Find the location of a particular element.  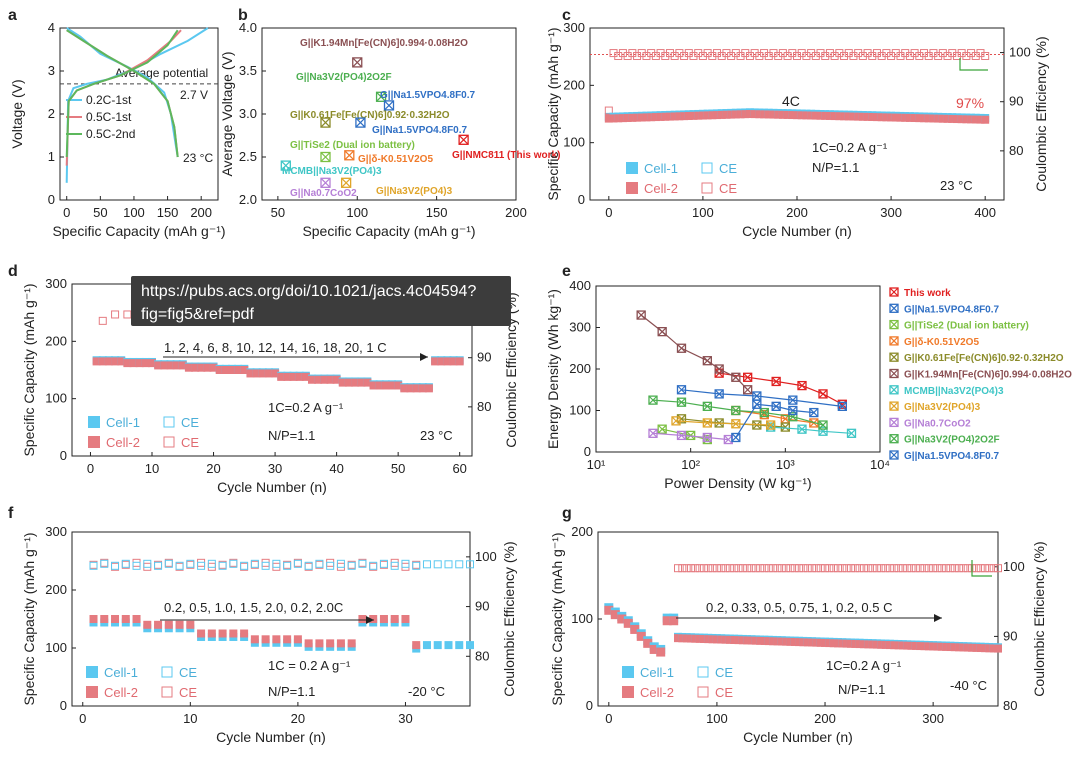

panel-f-xtick-label: 10 is located at coordinates (190, 718).